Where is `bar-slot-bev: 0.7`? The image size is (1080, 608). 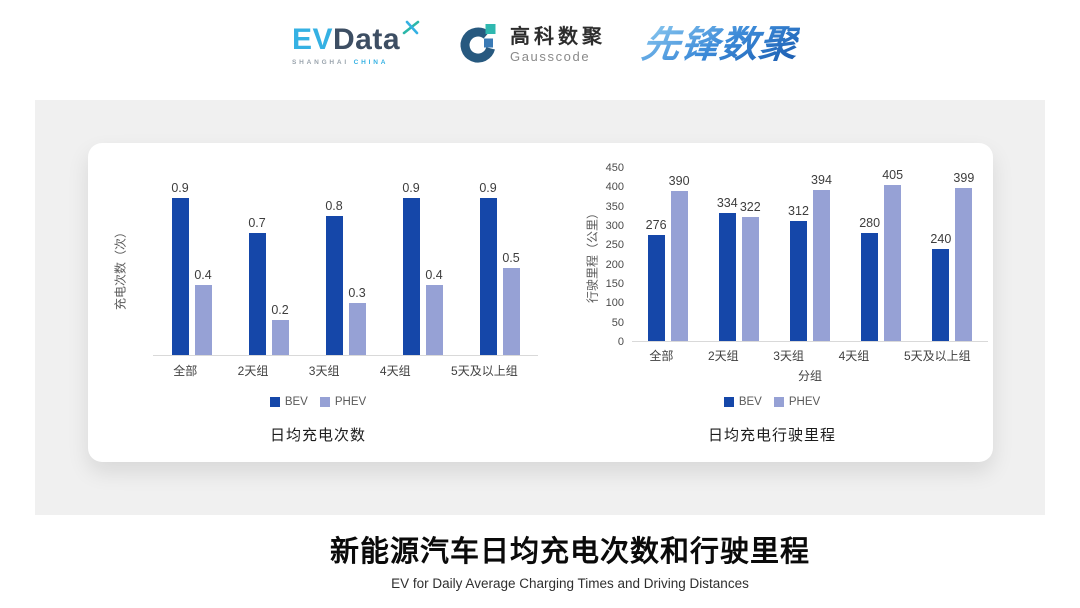
bar-slot-bev: 0.7 is located at coordinates (257, 268).